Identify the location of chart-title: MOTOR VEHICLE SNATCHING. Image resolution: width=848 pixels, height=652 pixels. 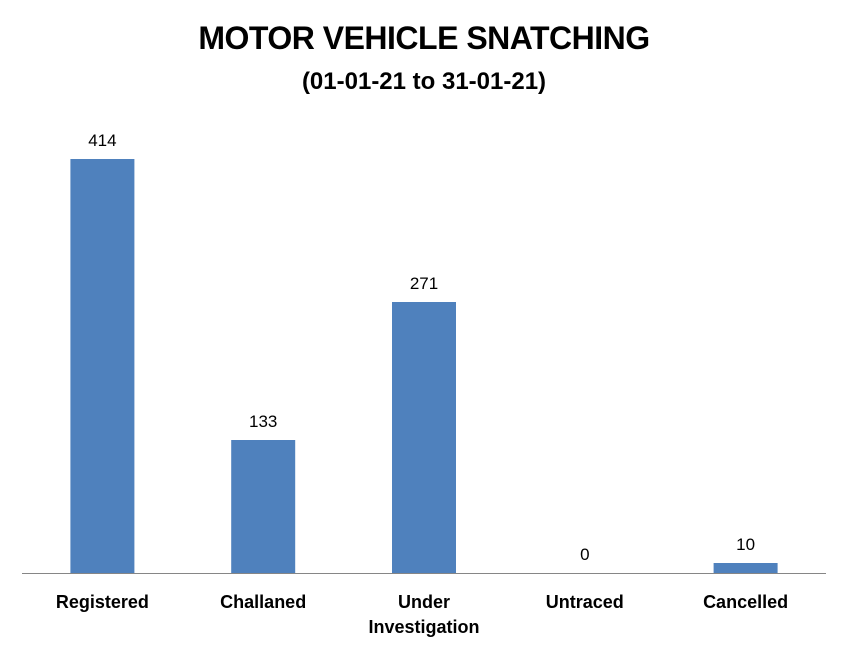
(424, 38).